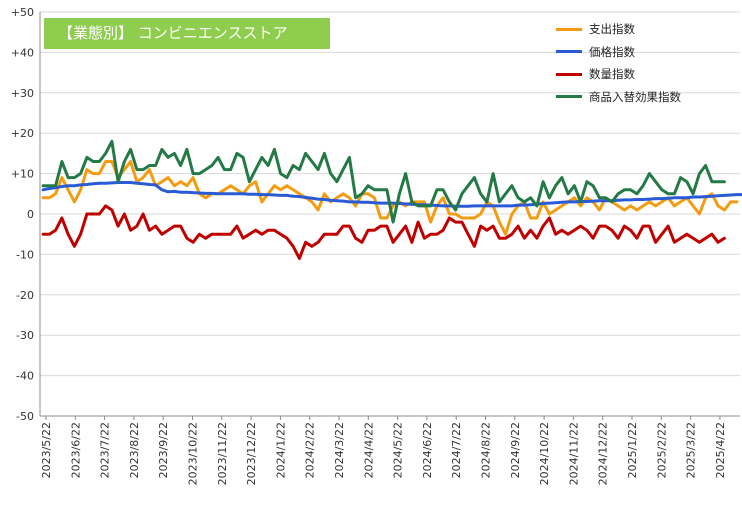 The width and height of the screenshot is (742, 510). What do you see at coordinates (635, 96) in the screenshot?
I see `legend-label-product-replacement: 商品入替効果指数` at bounding box center [635, 96].